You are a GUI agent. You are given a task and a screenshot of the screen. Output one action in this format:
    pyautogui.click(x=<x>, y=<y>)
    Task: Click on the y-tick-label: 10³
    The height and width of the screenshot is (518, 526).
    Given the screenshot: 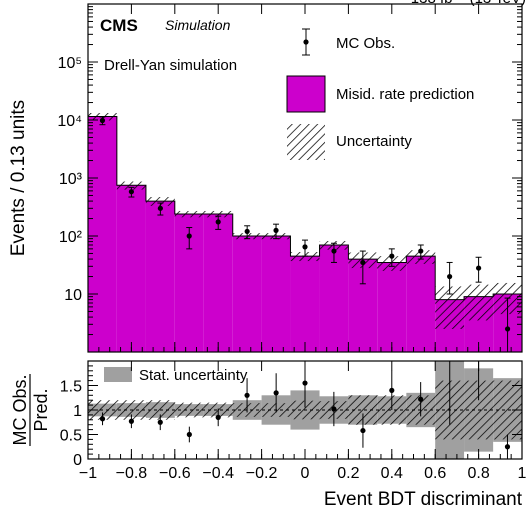 What is the action you would take?
    pyautogui.click(x=71, y=179)
    